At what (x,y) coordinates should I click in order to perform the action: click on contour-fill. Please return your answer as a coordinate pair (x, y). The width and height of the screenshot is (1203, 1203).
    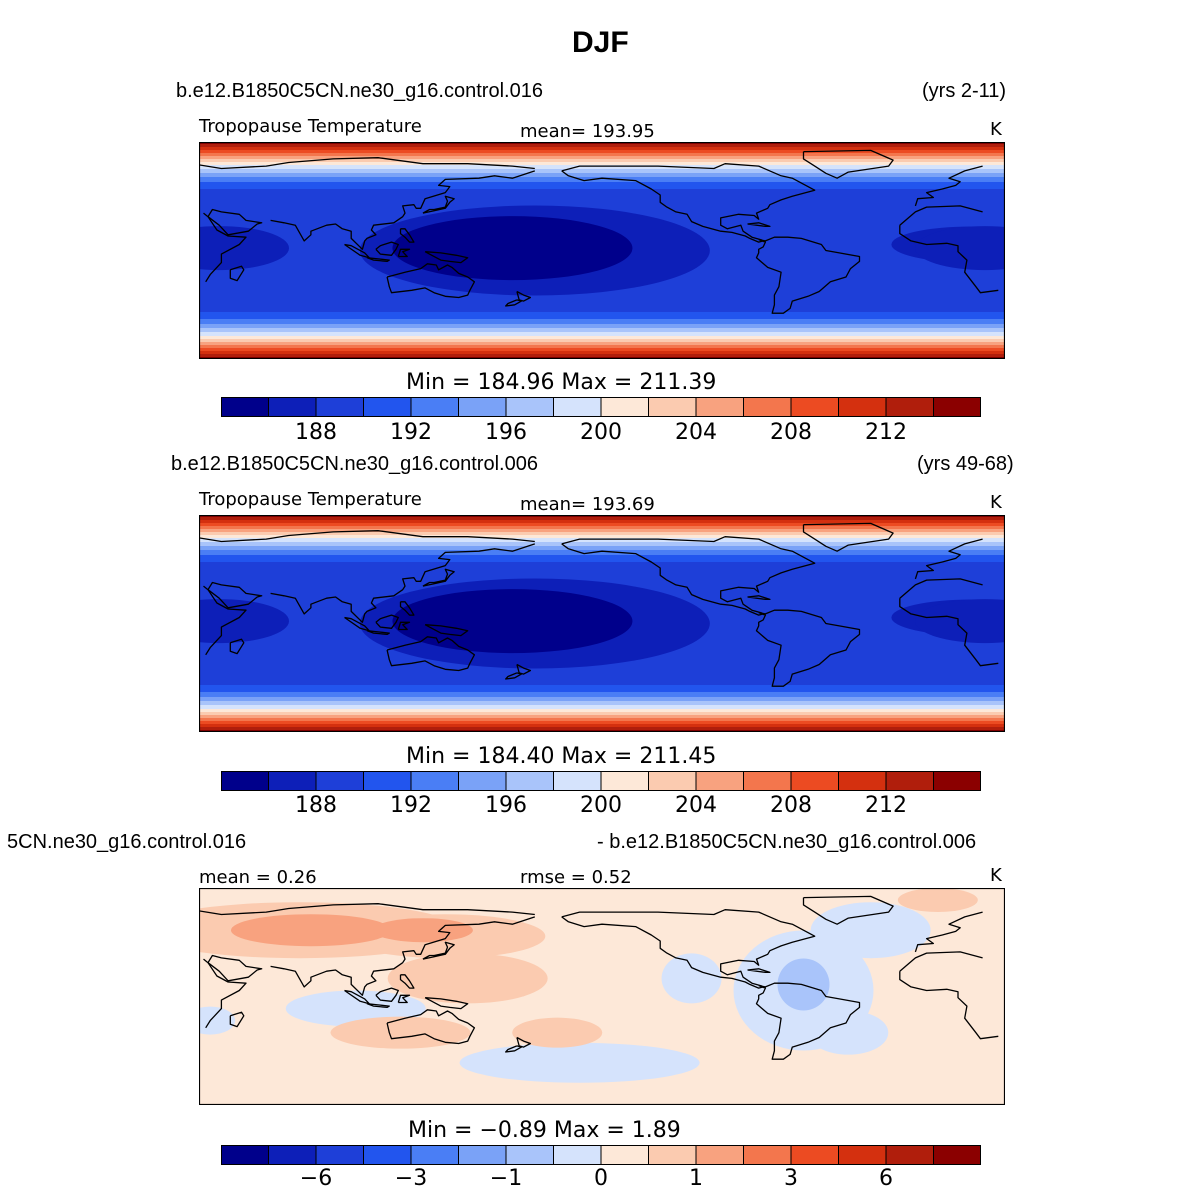
    Looking at the image, I should click on (602, 623).